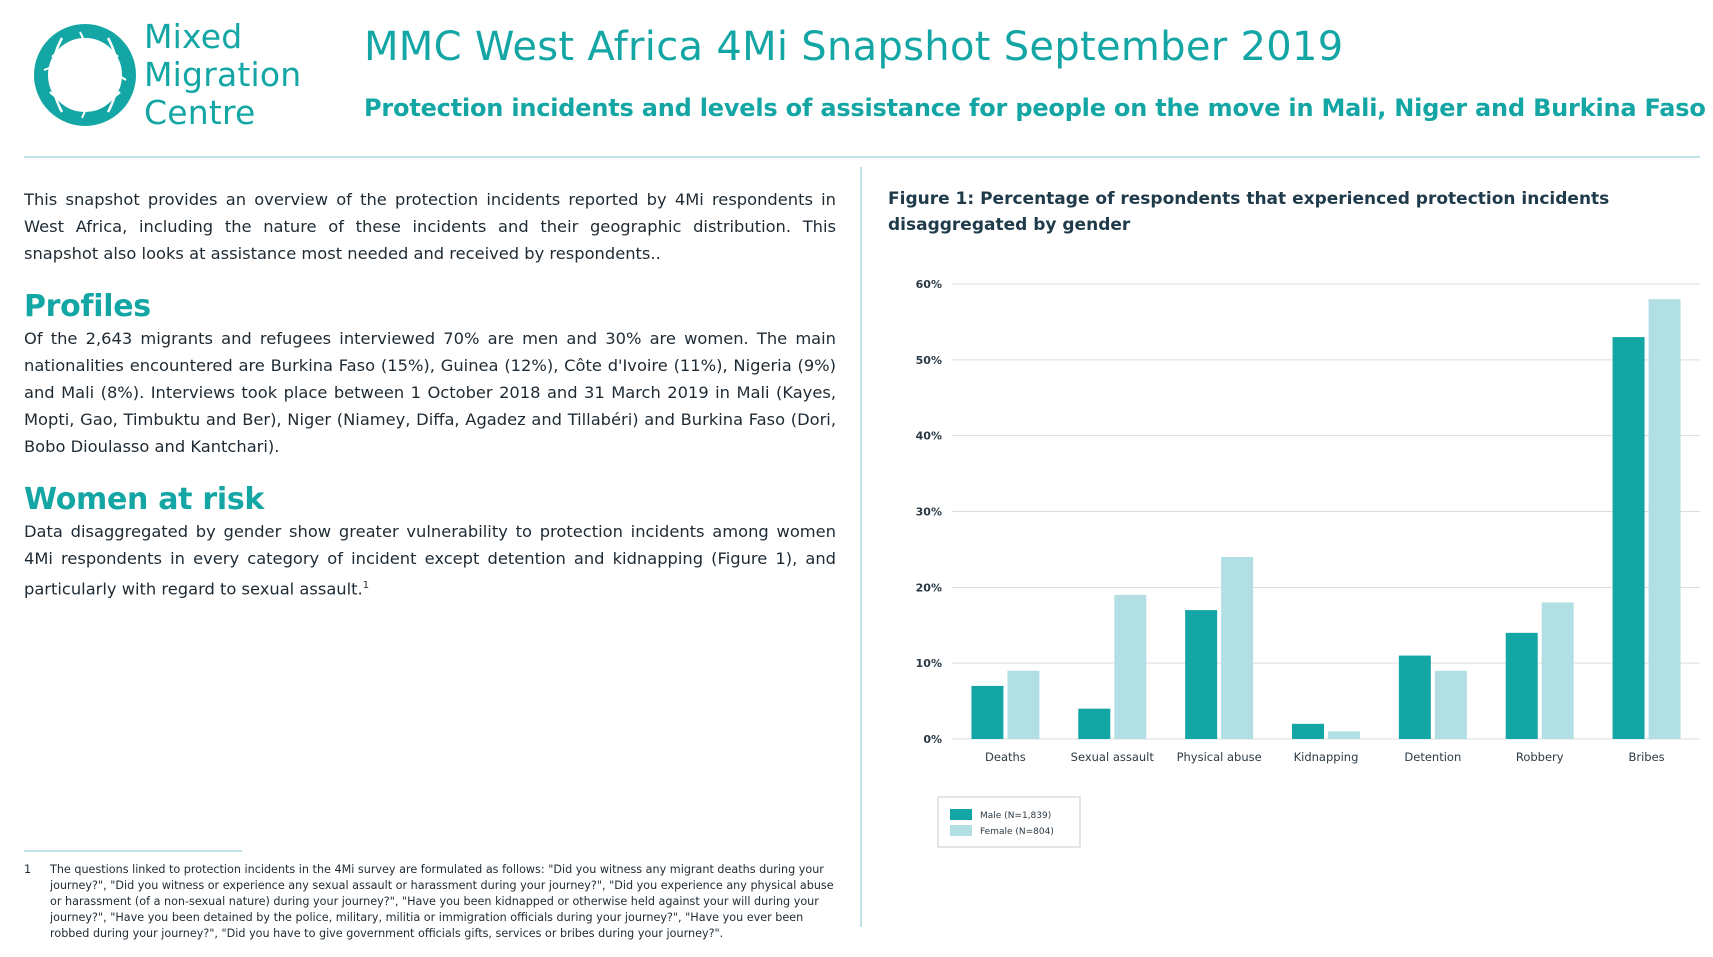  What do you see at coordinates (1015, 816) in the screenshot?
I see `legend-label: Male (N=1,839)` at bounding box center [1015, 816].